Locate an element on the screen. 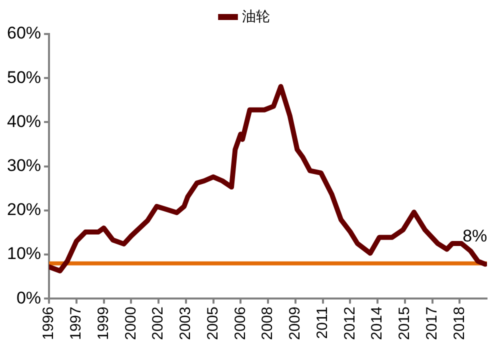 The width and height of the screenshot is (499, 347). x-tick-label: 2014 is located at coordinates (377, 323).